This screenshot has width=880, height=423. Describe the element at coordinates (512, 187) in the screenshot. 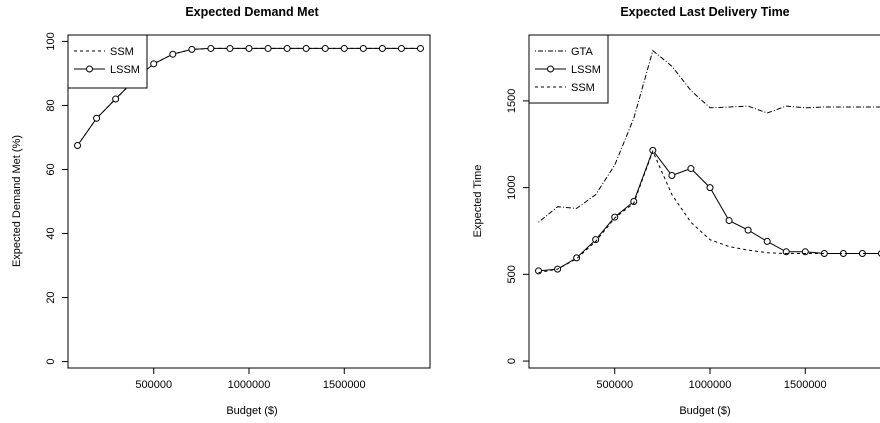

I see `y-tick-label: 1000` at that location.